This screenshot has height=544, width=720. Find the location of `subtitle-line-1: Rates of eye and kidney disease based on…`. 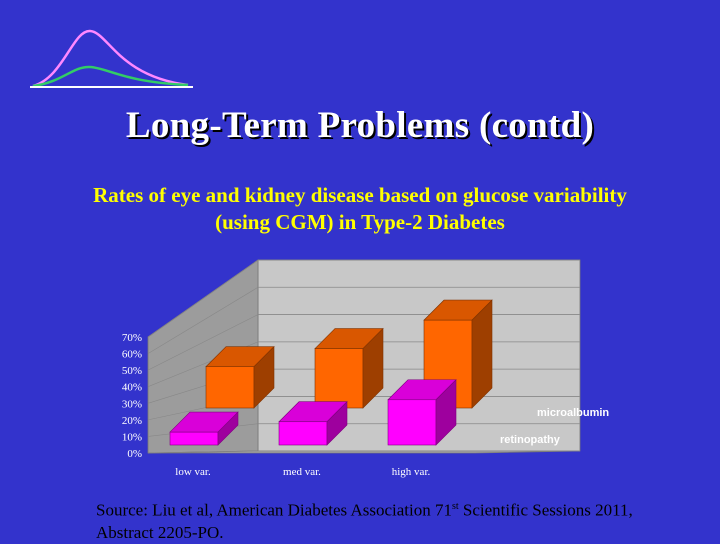

subtitle-line-1: Rates of eye and kidney disease based on… is located at coordinates (360, 195).